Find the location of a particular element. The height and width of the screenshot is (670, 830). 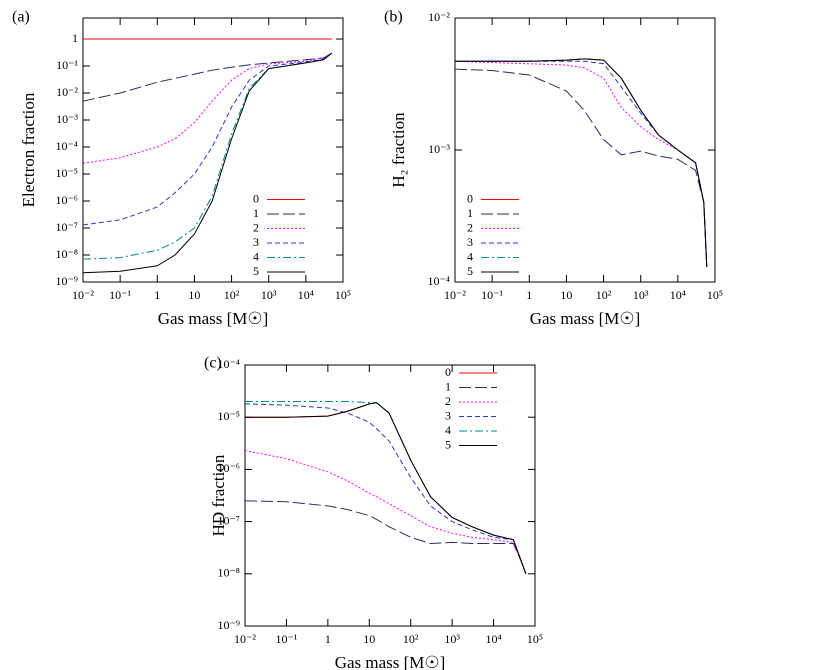

y-axis-label: HD fraction is located at coordinates (218, 495).